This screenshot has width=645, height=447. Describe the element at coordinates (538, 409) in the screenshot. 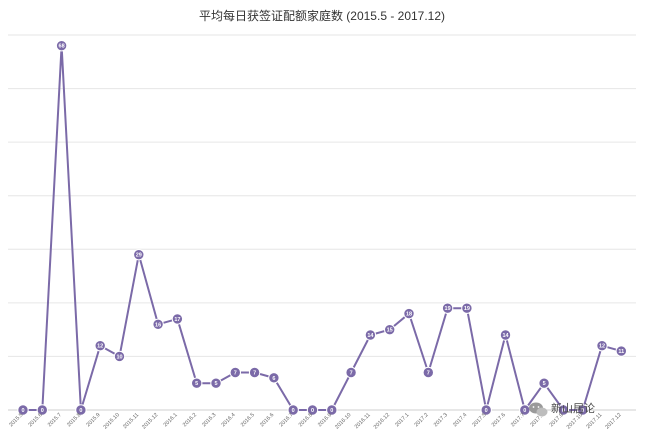

I see `wechat-icon` at that location.